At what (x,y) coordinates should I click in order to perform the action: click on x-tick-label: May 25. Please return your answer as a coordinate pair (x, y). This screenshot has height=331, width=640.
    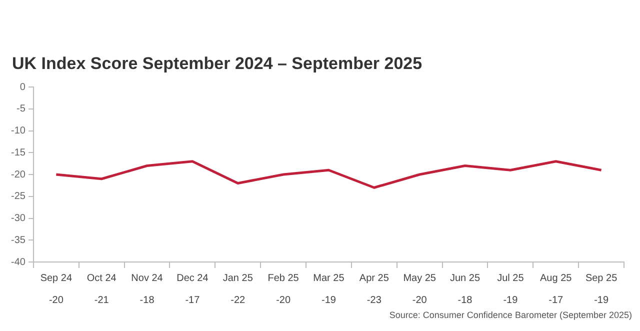
    Looking at the image, I should click on (419, 278).